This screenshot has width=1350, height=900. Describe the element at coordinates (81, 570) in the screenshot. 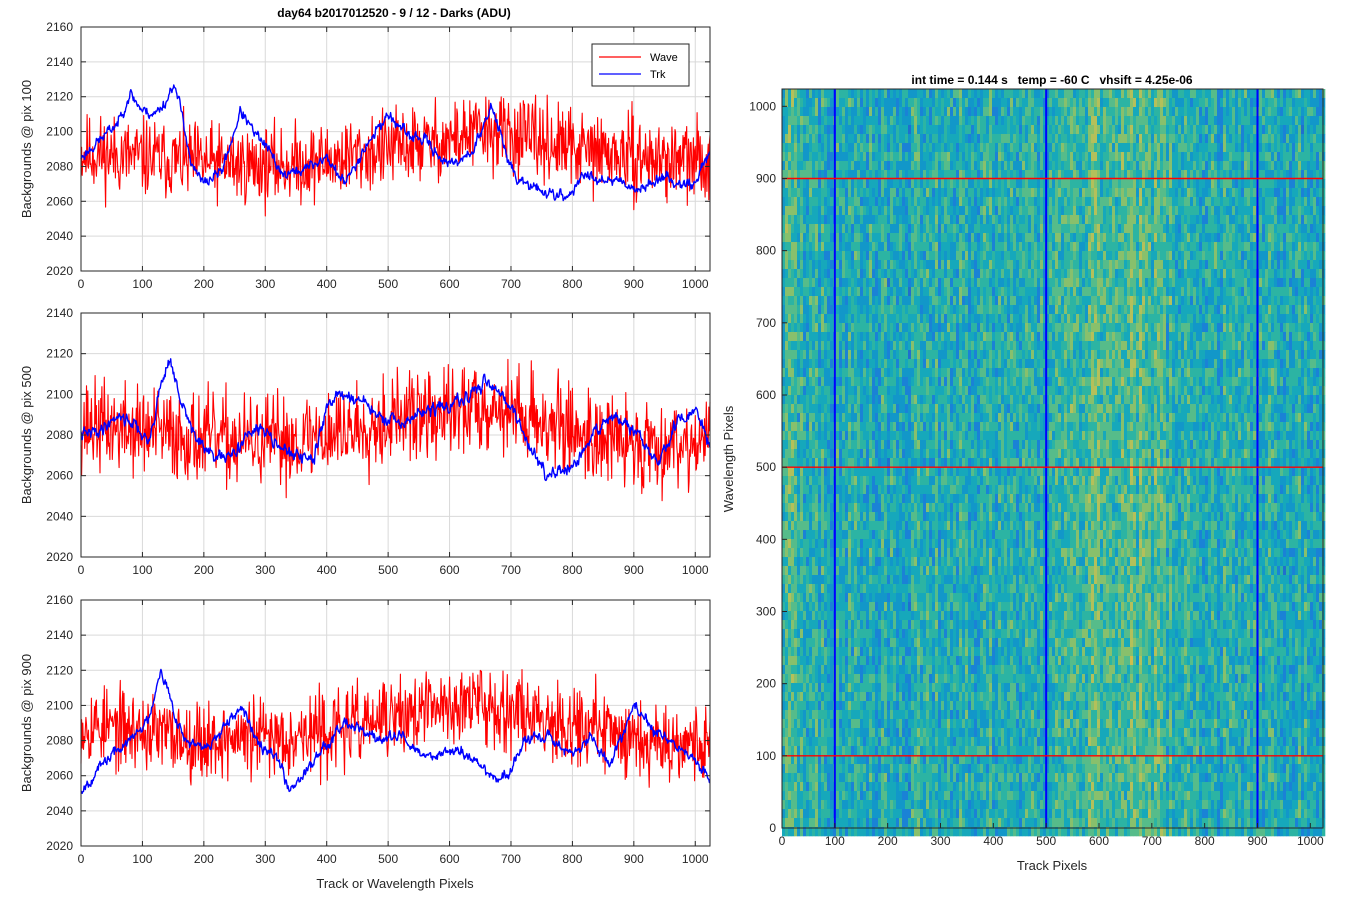

I see `tick-label-x: 0` at that location.